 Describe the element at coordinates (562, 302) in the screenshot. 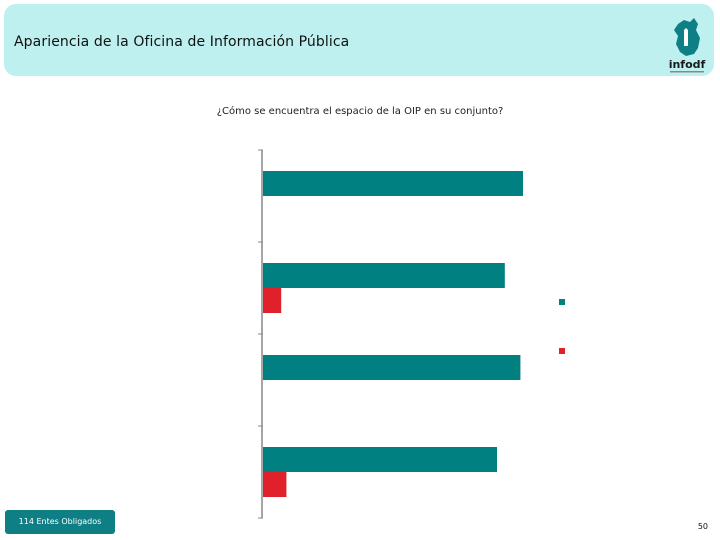

I see `legend-marker-series1` at that location.